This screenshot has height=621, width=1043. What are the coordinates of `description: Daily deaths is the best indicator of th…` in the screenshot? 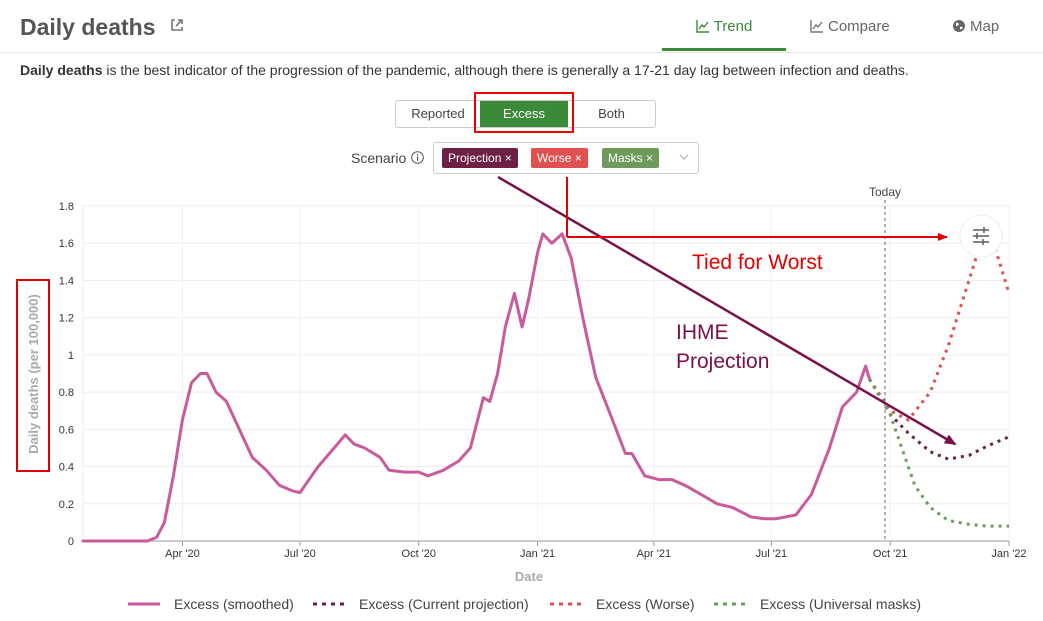 It's located at (464, 70).